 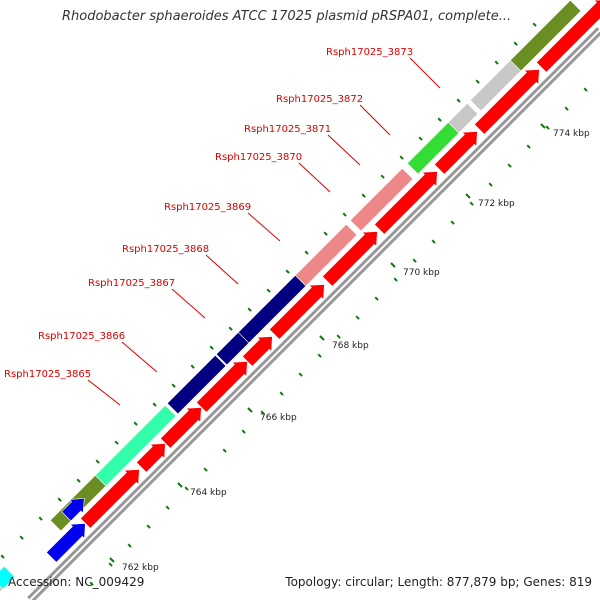 I want to click on gene-label: Rsph17025_3866, so click(x=81, y=336).